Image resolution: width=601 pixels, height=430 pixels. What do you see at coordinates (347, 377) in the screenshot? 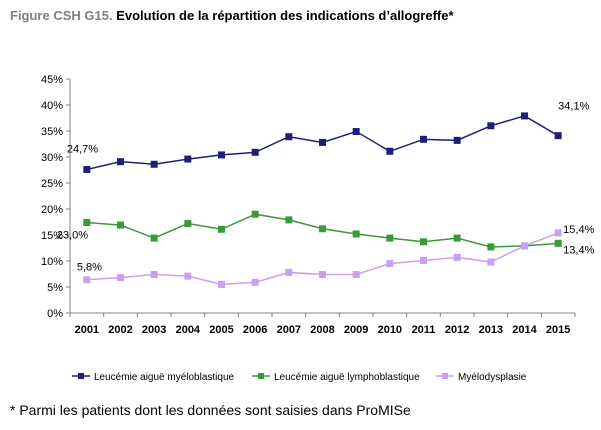
I see `legend-label: Leucémie aiguë lymphoblastique` at bounding box center [347, 377].